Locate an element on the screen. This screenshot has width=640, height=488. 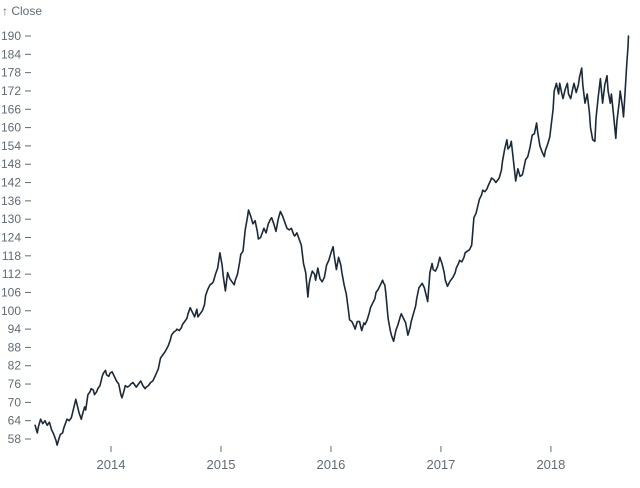
y-tick-label: 190 is located at coordinates (11, 36).